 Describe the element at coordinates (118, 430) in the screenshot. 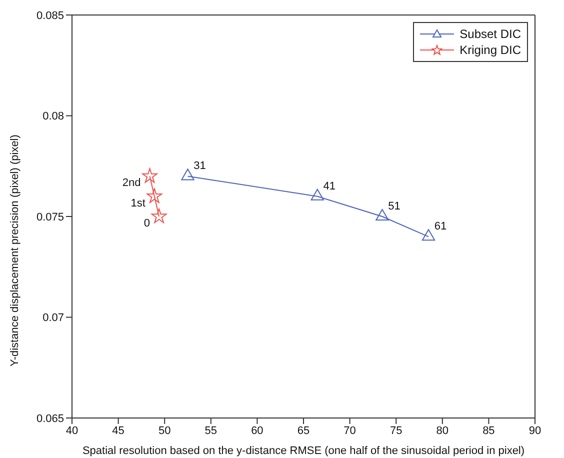

I see `x-tick-label: 45` at that location.